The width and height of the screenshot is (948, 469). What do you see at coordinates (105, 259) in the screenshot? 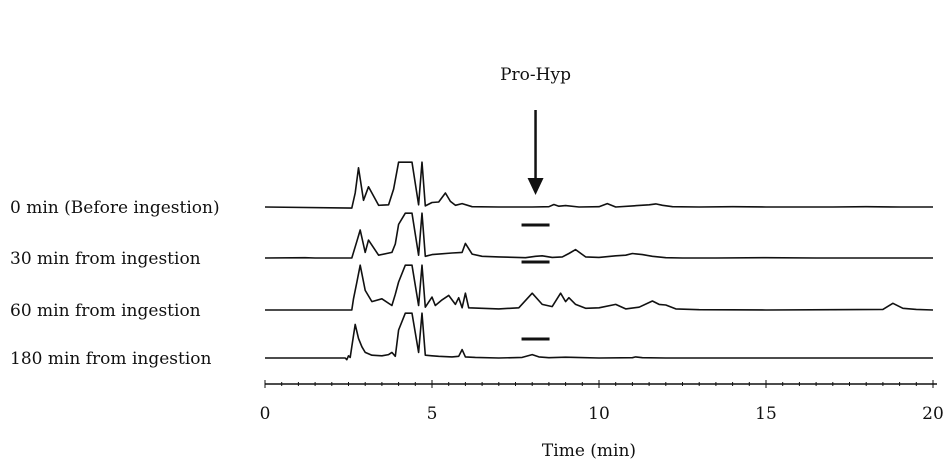
I see `series-label-1: 30 min from ingestion` at bounding box center [105, 259].